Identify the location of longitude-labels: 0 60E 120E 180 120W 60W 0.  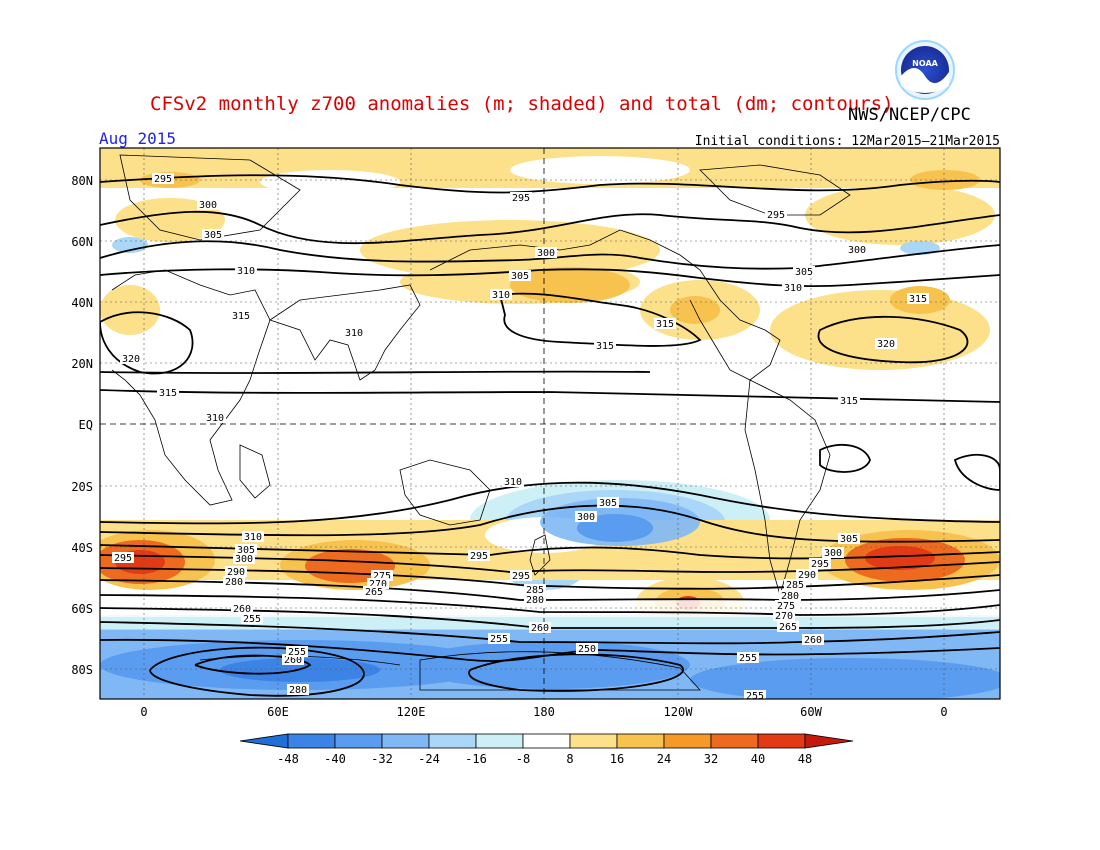
(543, 712).